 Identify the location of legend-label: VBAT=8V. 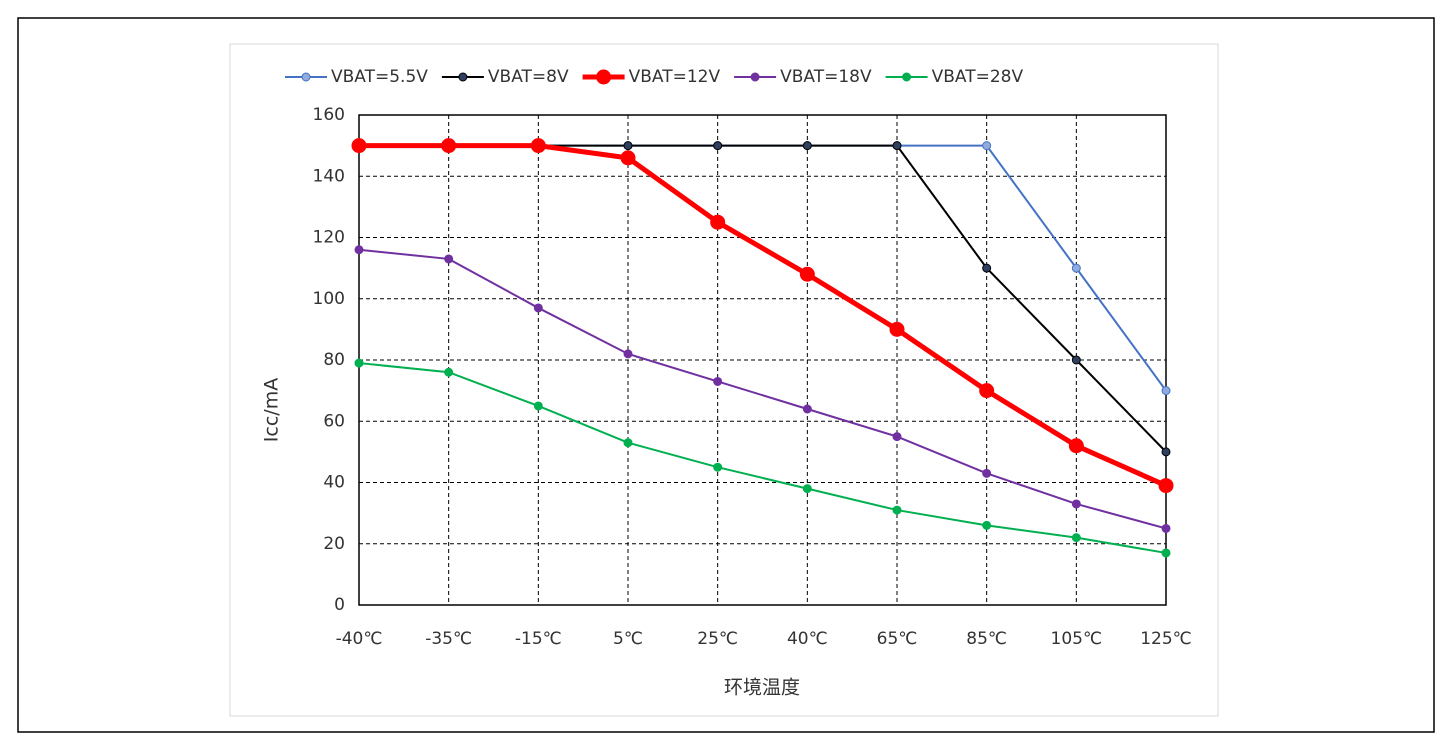
(528, 77).